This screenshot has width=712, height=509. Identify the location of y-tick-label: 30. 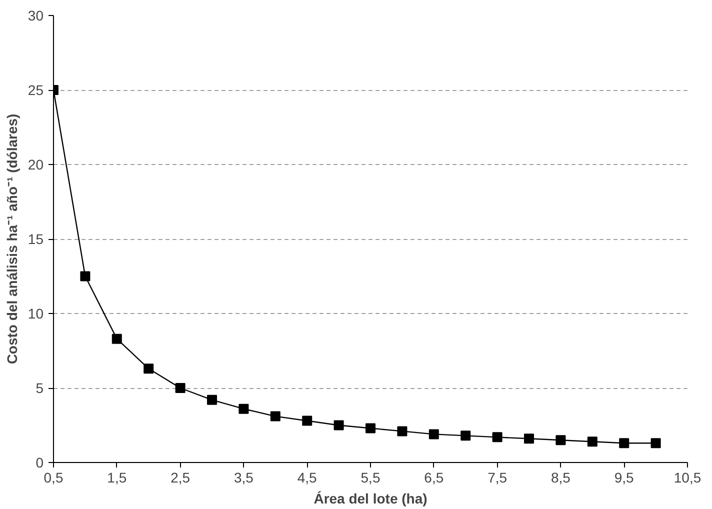
(36, 16).